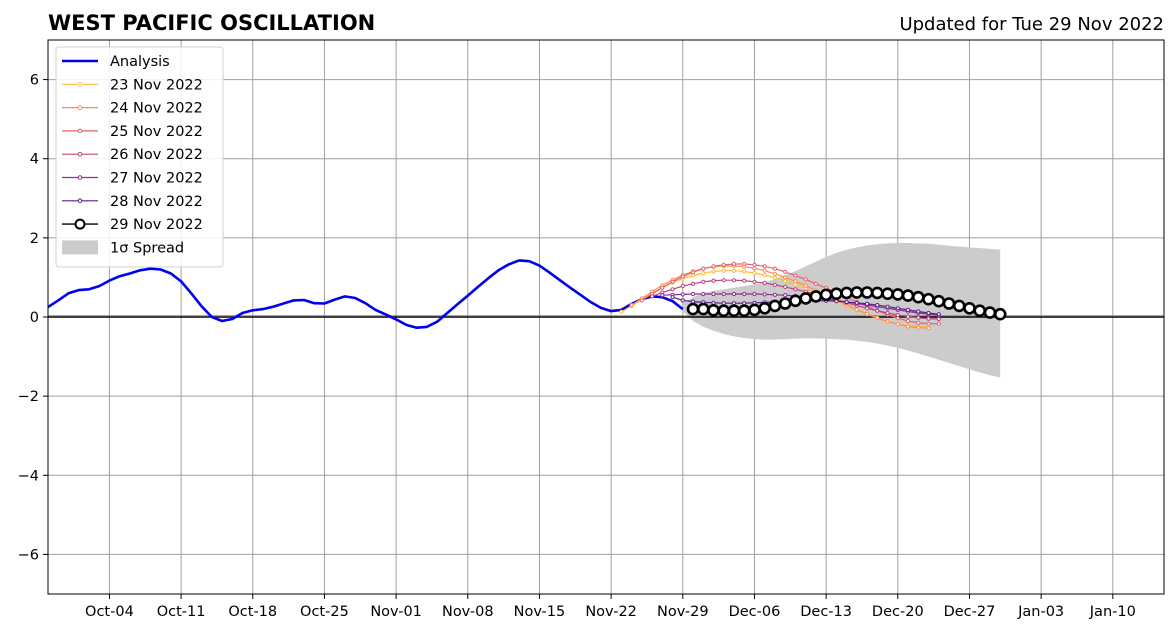 The image size is (1176, 633). I want to click on spread-polygon, so click(841, 310).